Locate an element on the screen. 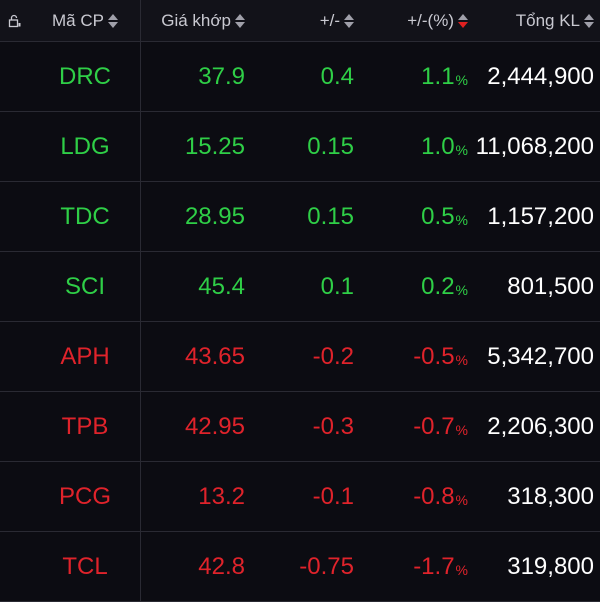 The image size is (600, 602). volume: 319,800 is located at coordinates (550, 566).